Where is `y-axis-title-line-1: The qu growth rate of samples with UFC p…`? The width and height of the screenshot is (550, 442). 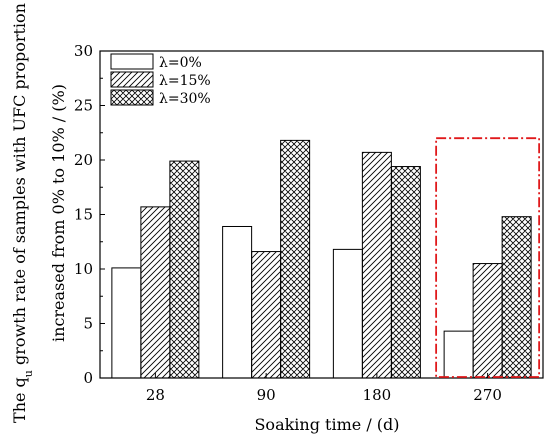 y-axis-title-line-1: The qu growth rate of samples with UFC p… is located at coordinates (22, 213).